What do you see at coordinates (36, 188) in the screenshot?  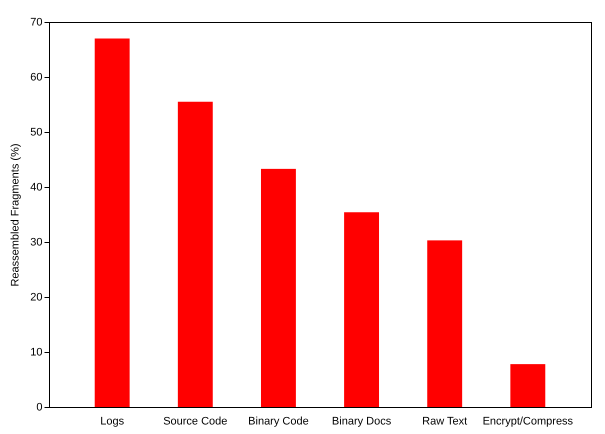 I see `y-tick-label: 40` at bounding box center [36, 188].